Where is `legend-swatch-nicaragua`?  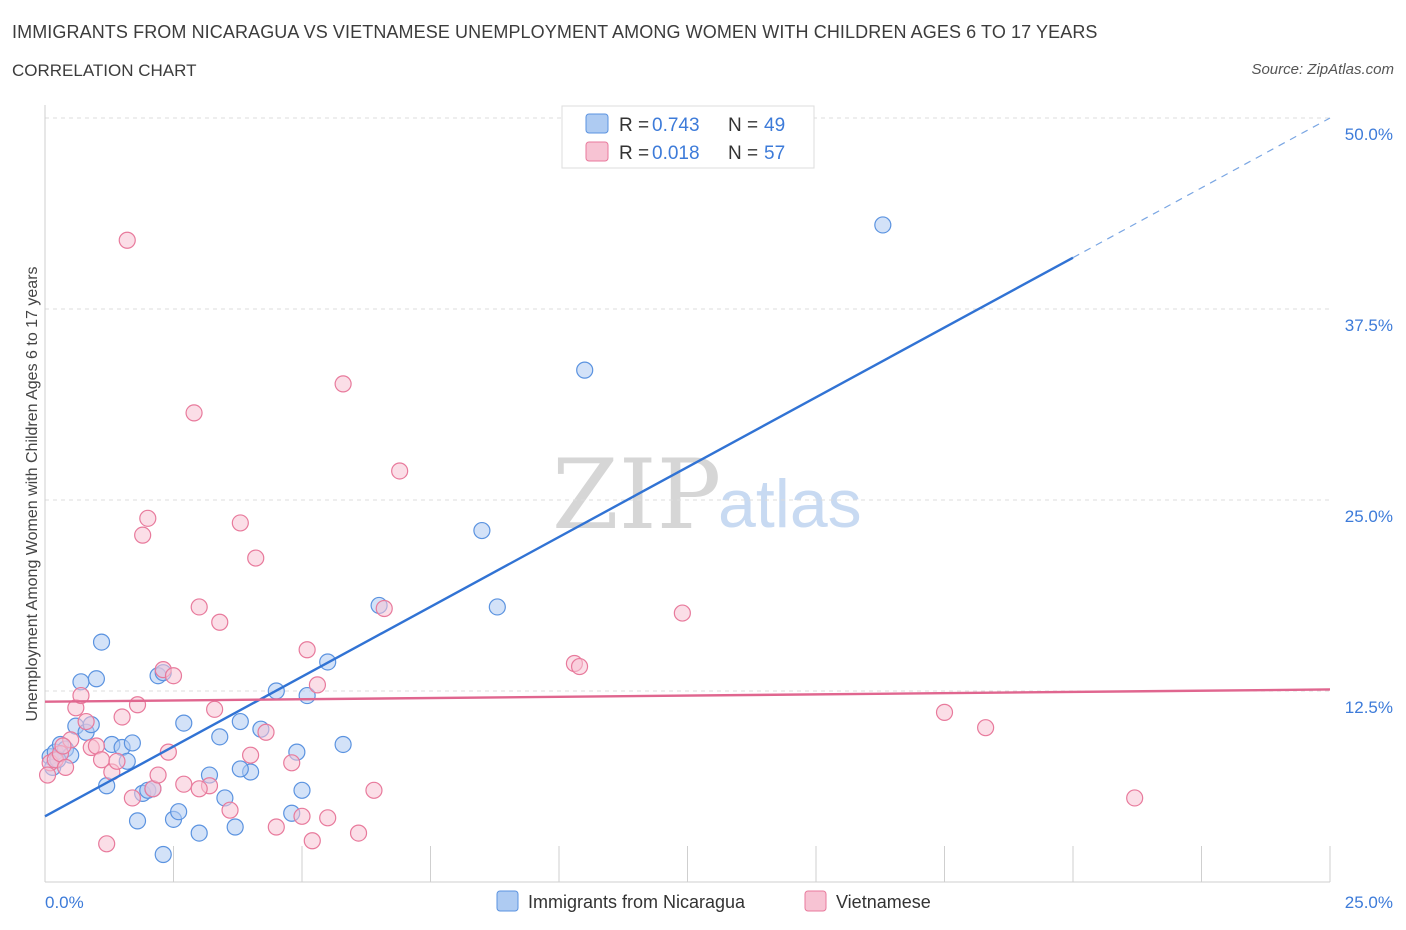
legend-swatch-nicaragua is located at coordinates (597, 123).